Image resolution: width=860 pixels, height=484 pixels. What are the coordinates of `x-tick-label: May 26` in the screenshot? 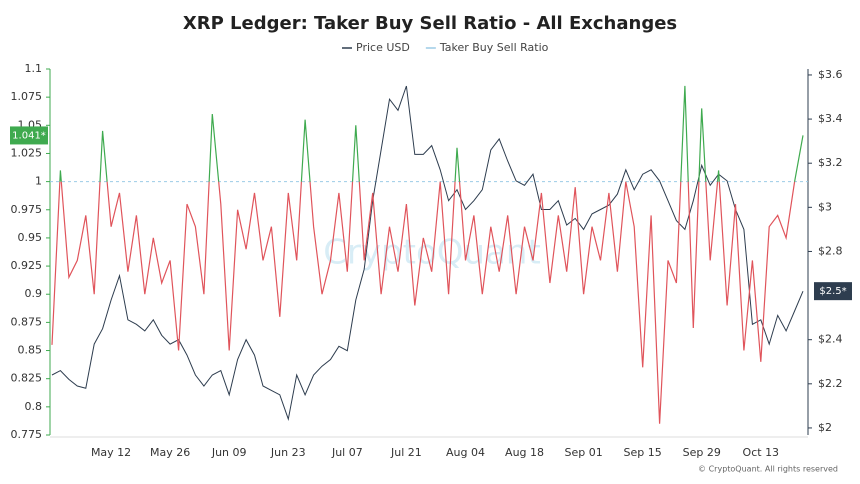 It's located at (170, 452).